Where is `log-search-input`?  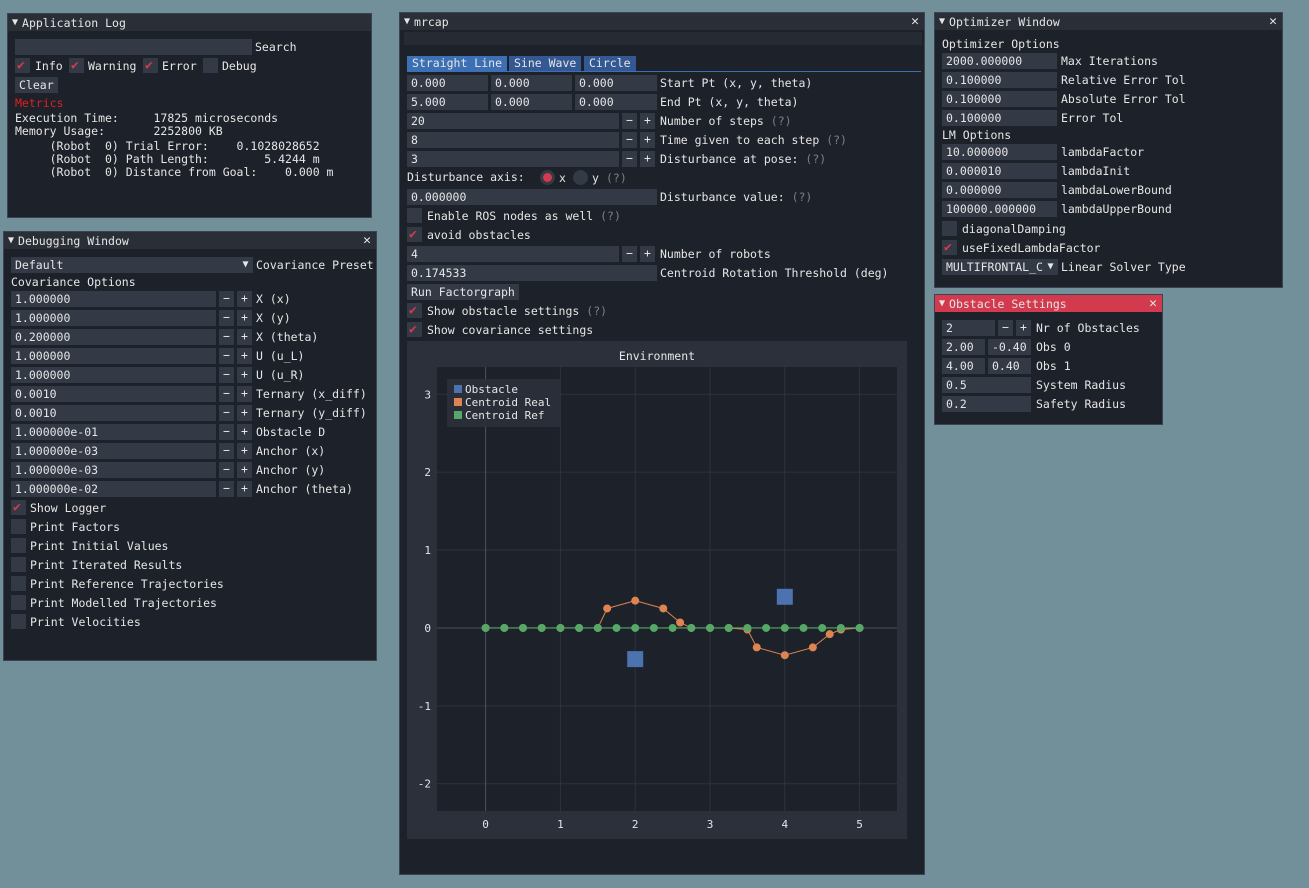 log-search-input is located at coordinates (133, 47).